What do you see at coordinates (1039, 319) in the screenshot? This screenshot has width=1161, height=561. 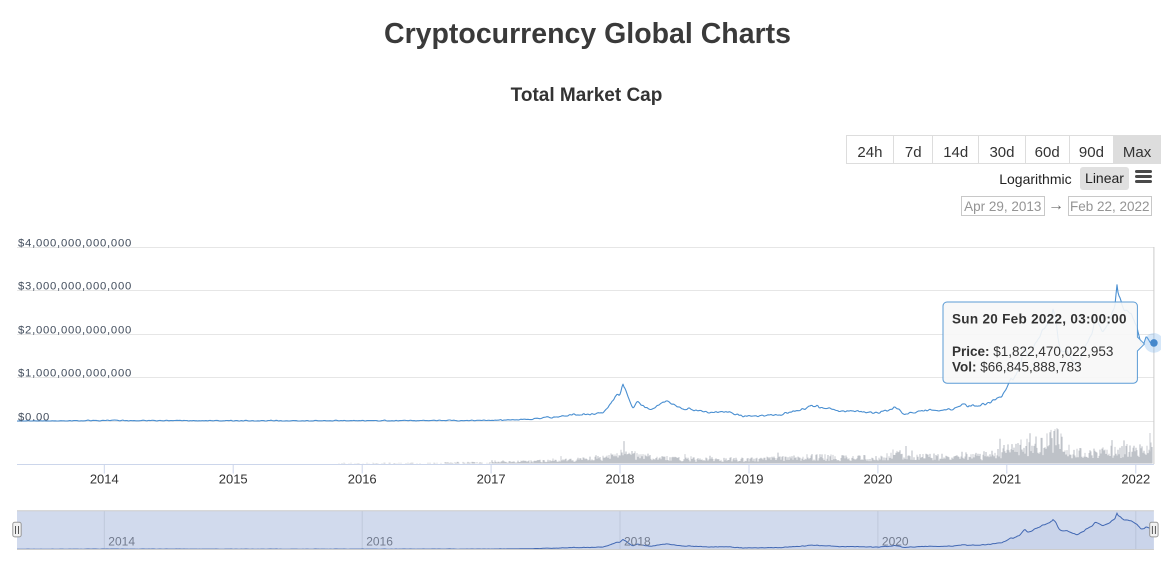 I see `svg-text: Sun 20 Feb 2022, 03:00:00` at bounding box center [1039, 319].